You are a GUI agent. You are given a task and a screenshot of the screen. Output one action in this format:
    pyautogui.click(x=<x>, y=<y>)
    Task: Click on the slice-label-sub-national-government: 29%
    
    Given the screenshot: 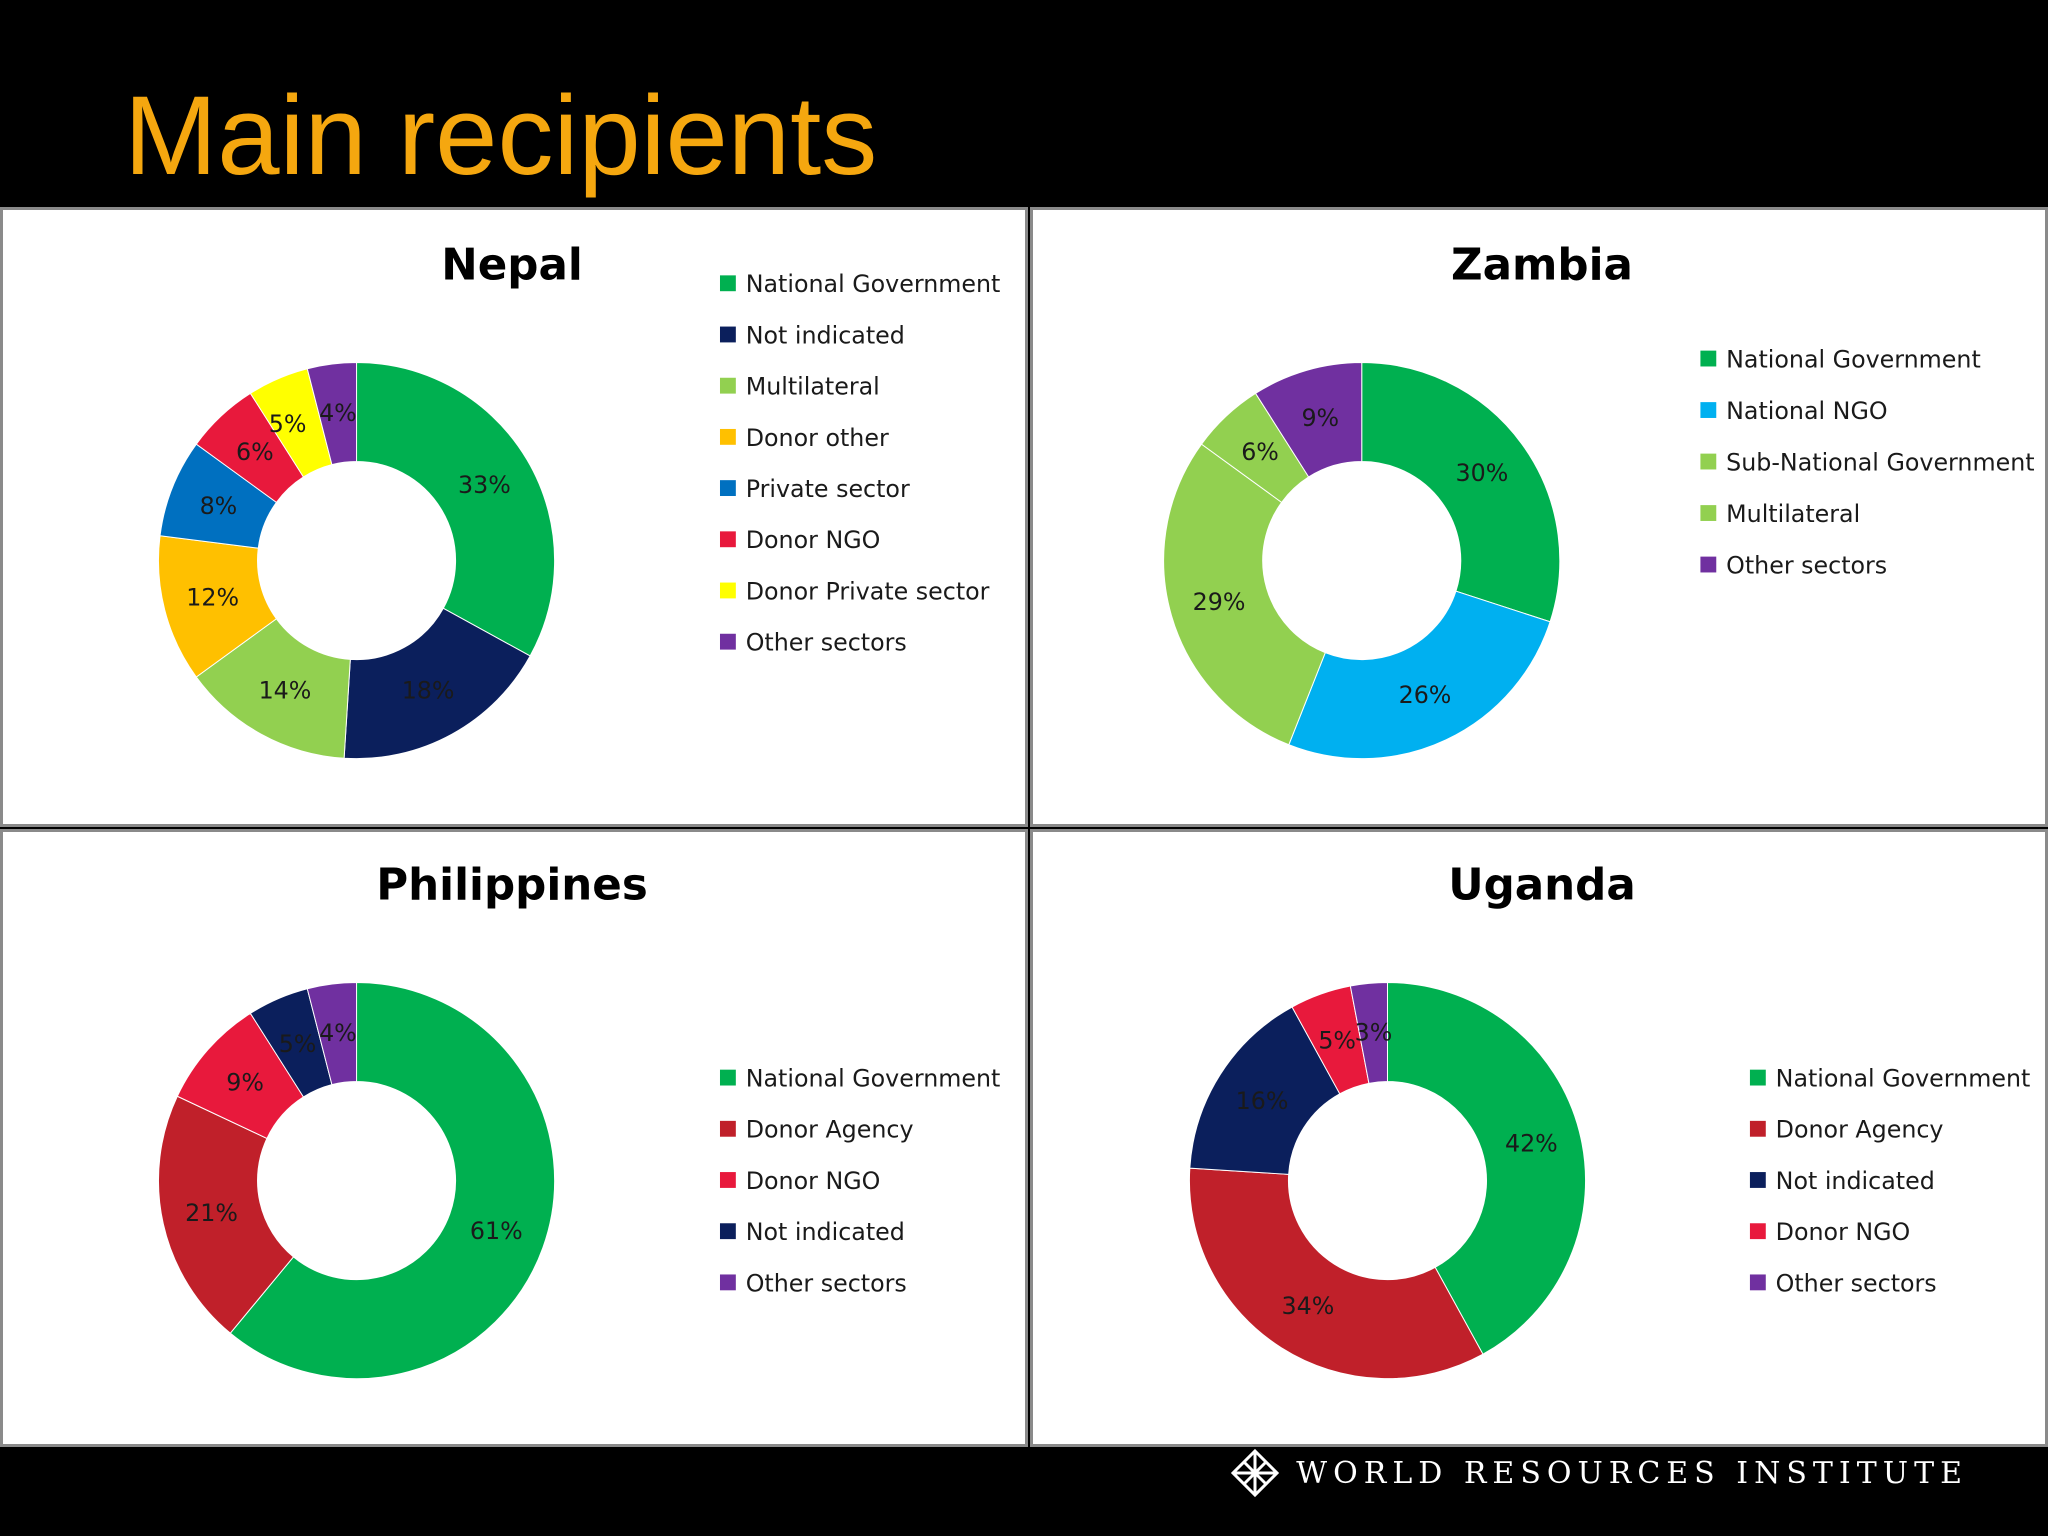 What is the action you would take?
    pyautogui.click(x=1219, y=602)
    